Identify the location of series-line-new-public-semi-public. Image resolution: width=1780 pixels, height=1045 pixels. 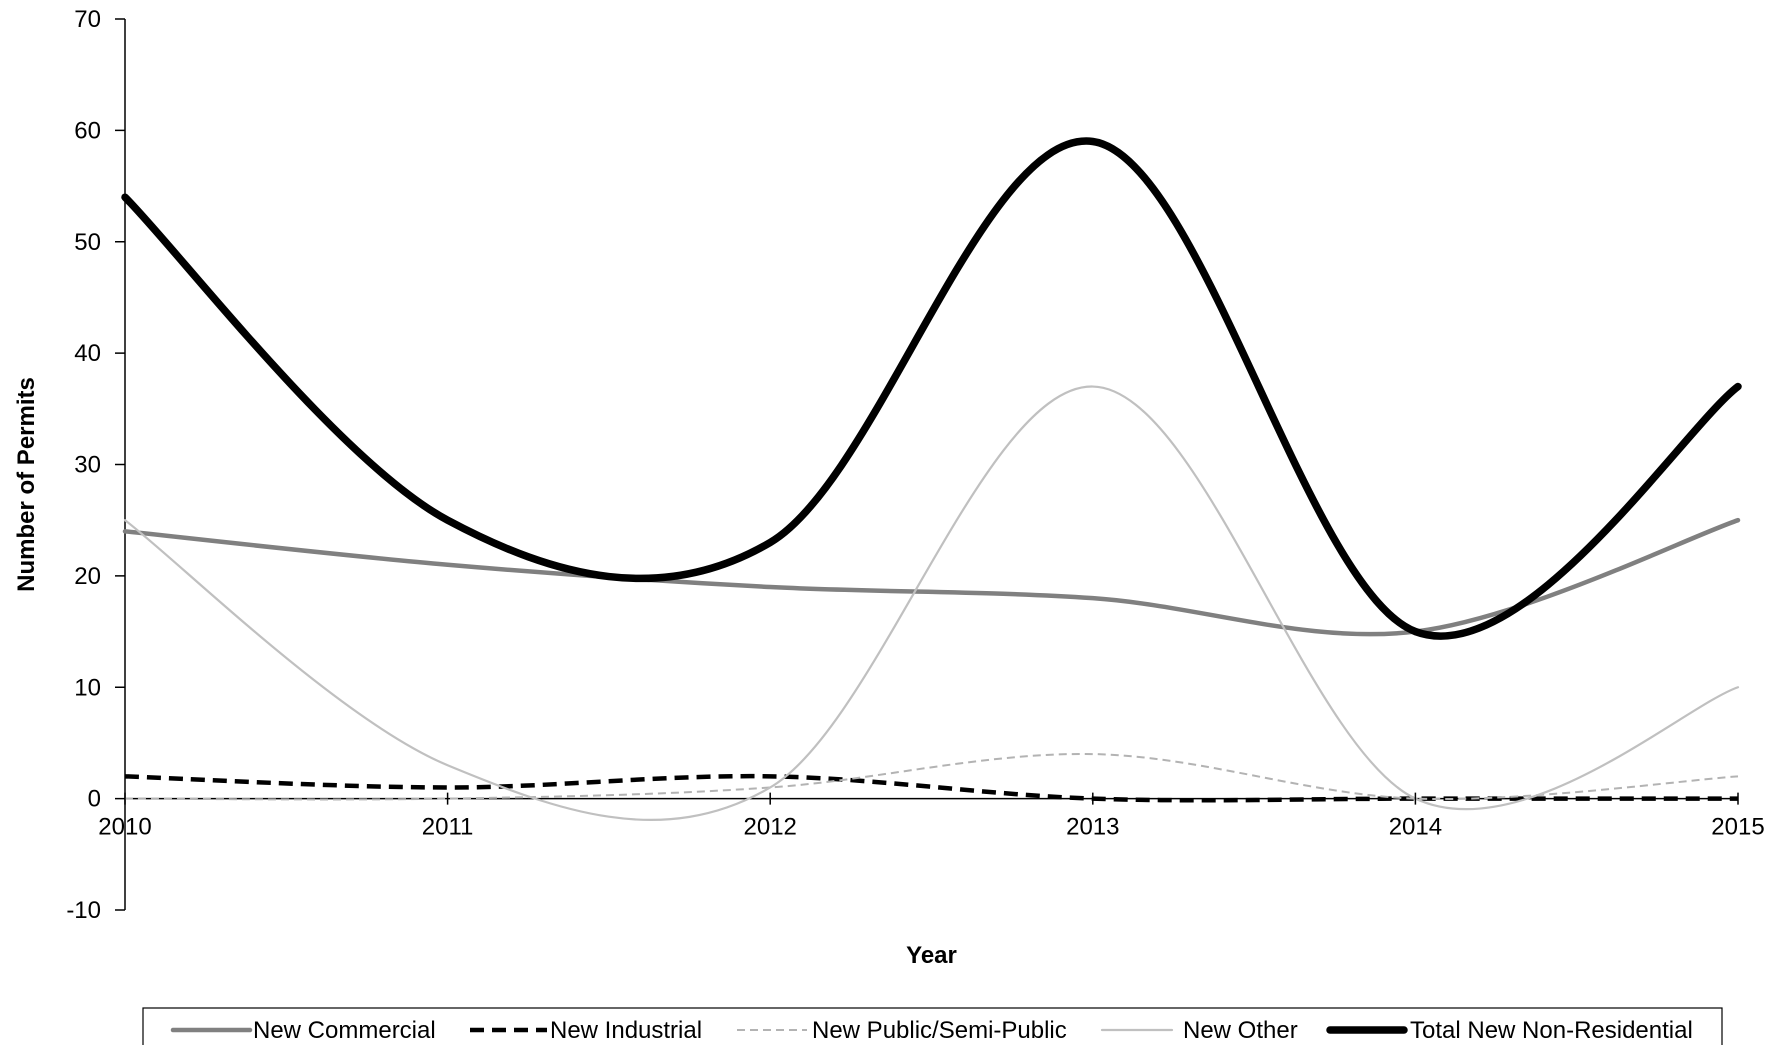
(931, 777).